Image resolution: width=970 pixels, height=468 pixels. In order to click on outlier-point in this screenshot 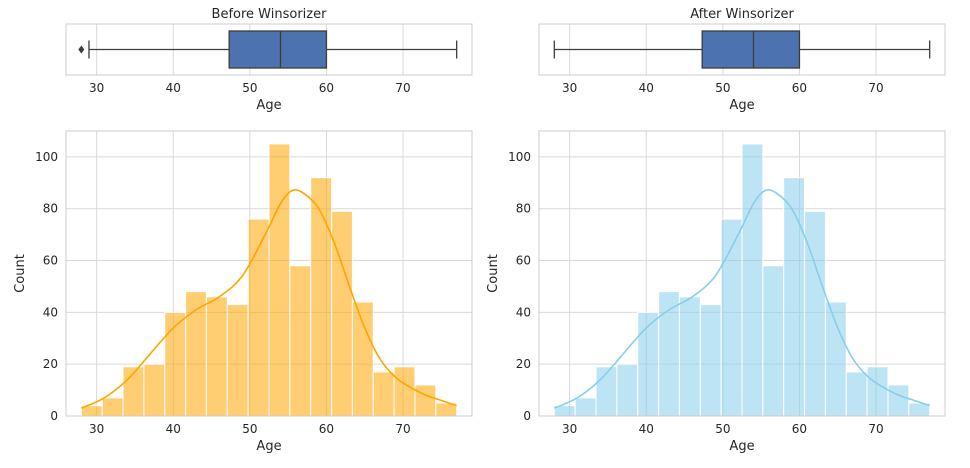, I will do `click(81, 49)`.